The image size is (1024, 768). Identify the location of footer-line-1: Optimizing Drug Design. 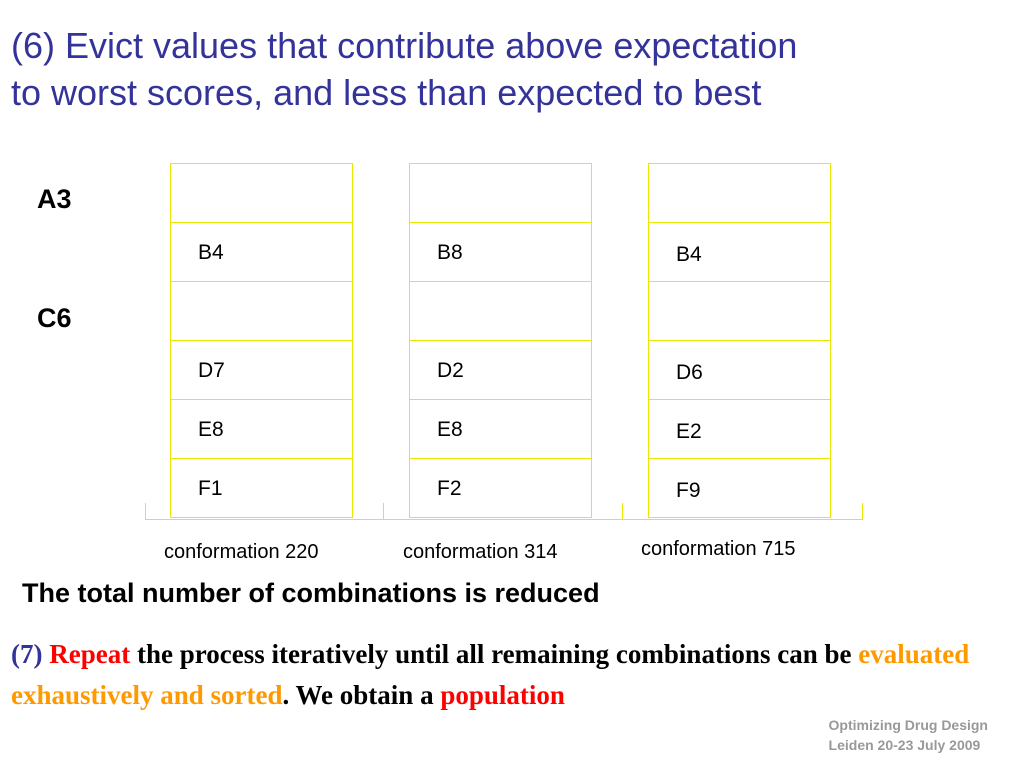
(908, 725).